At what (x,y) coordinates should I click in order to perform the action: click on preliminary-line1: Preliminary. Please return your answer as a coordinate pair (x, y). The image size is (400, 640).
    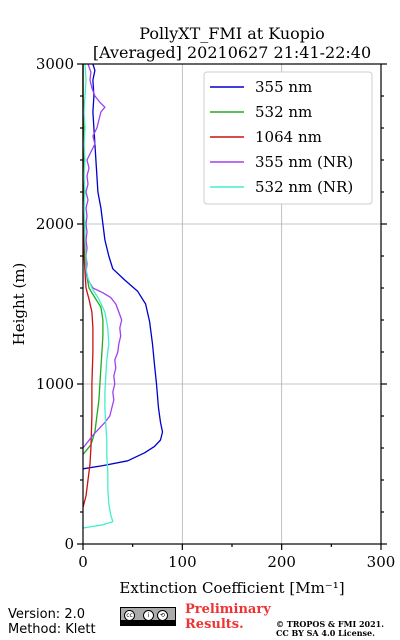
    Looking at the image, I should click on (228, 609).